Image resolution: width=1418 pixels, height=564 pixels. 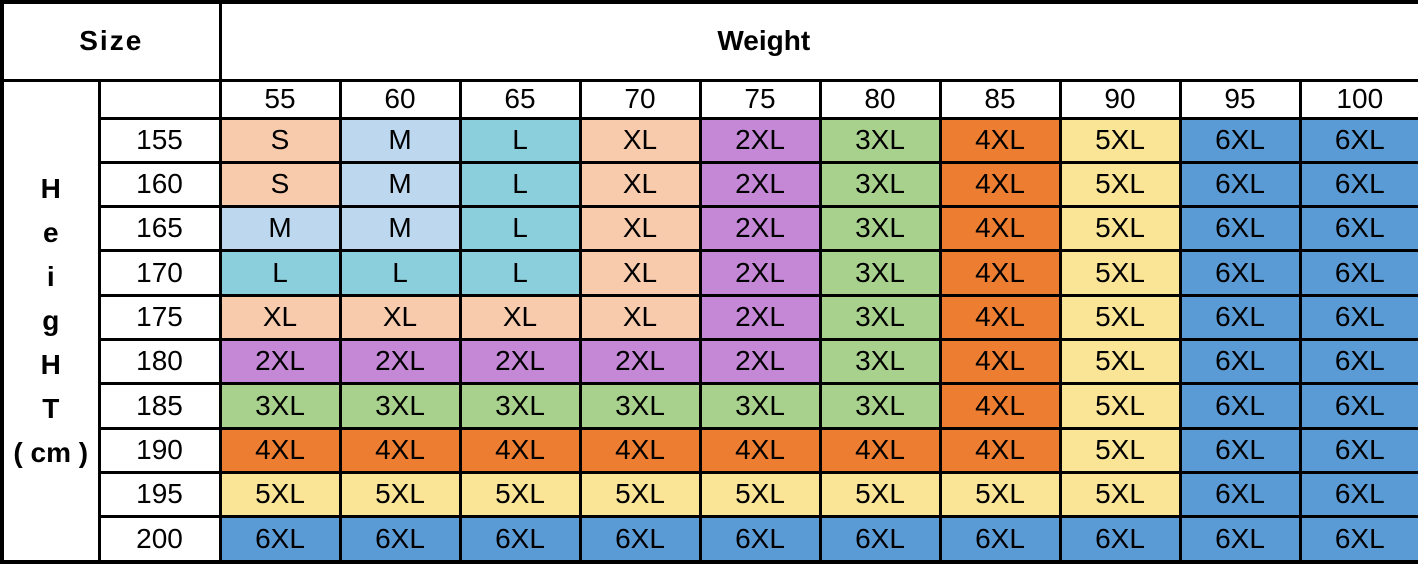 What do you see at coordinates (1000, 184) in the screenshot?
I see `size-cell-h160-w85: 4XL` at bounding box center [1000, 184].